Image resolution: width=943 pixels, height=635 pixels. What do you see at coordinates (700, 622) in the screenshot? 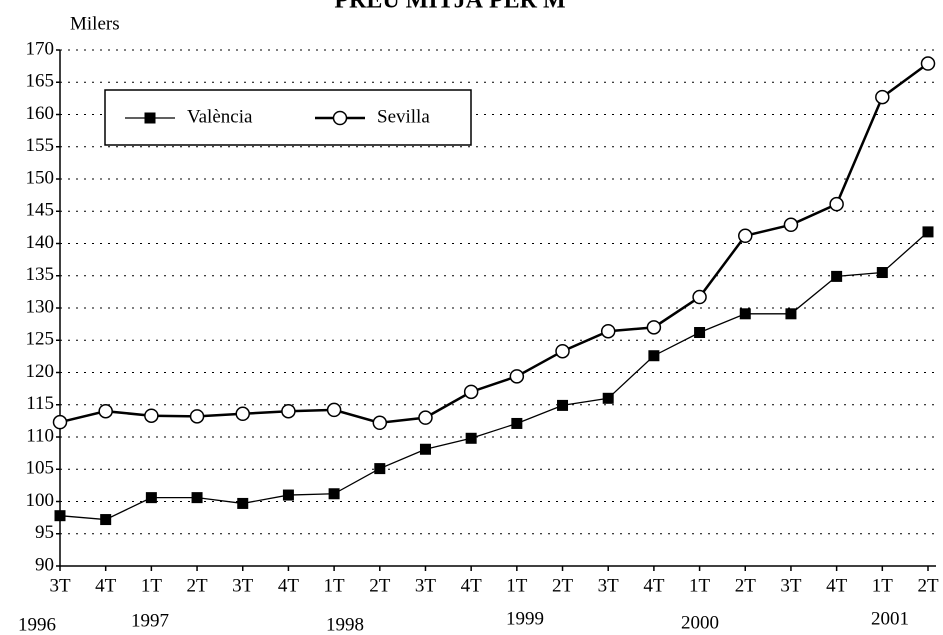
I see `year-label: 2000` at bounding box center [700, 622].